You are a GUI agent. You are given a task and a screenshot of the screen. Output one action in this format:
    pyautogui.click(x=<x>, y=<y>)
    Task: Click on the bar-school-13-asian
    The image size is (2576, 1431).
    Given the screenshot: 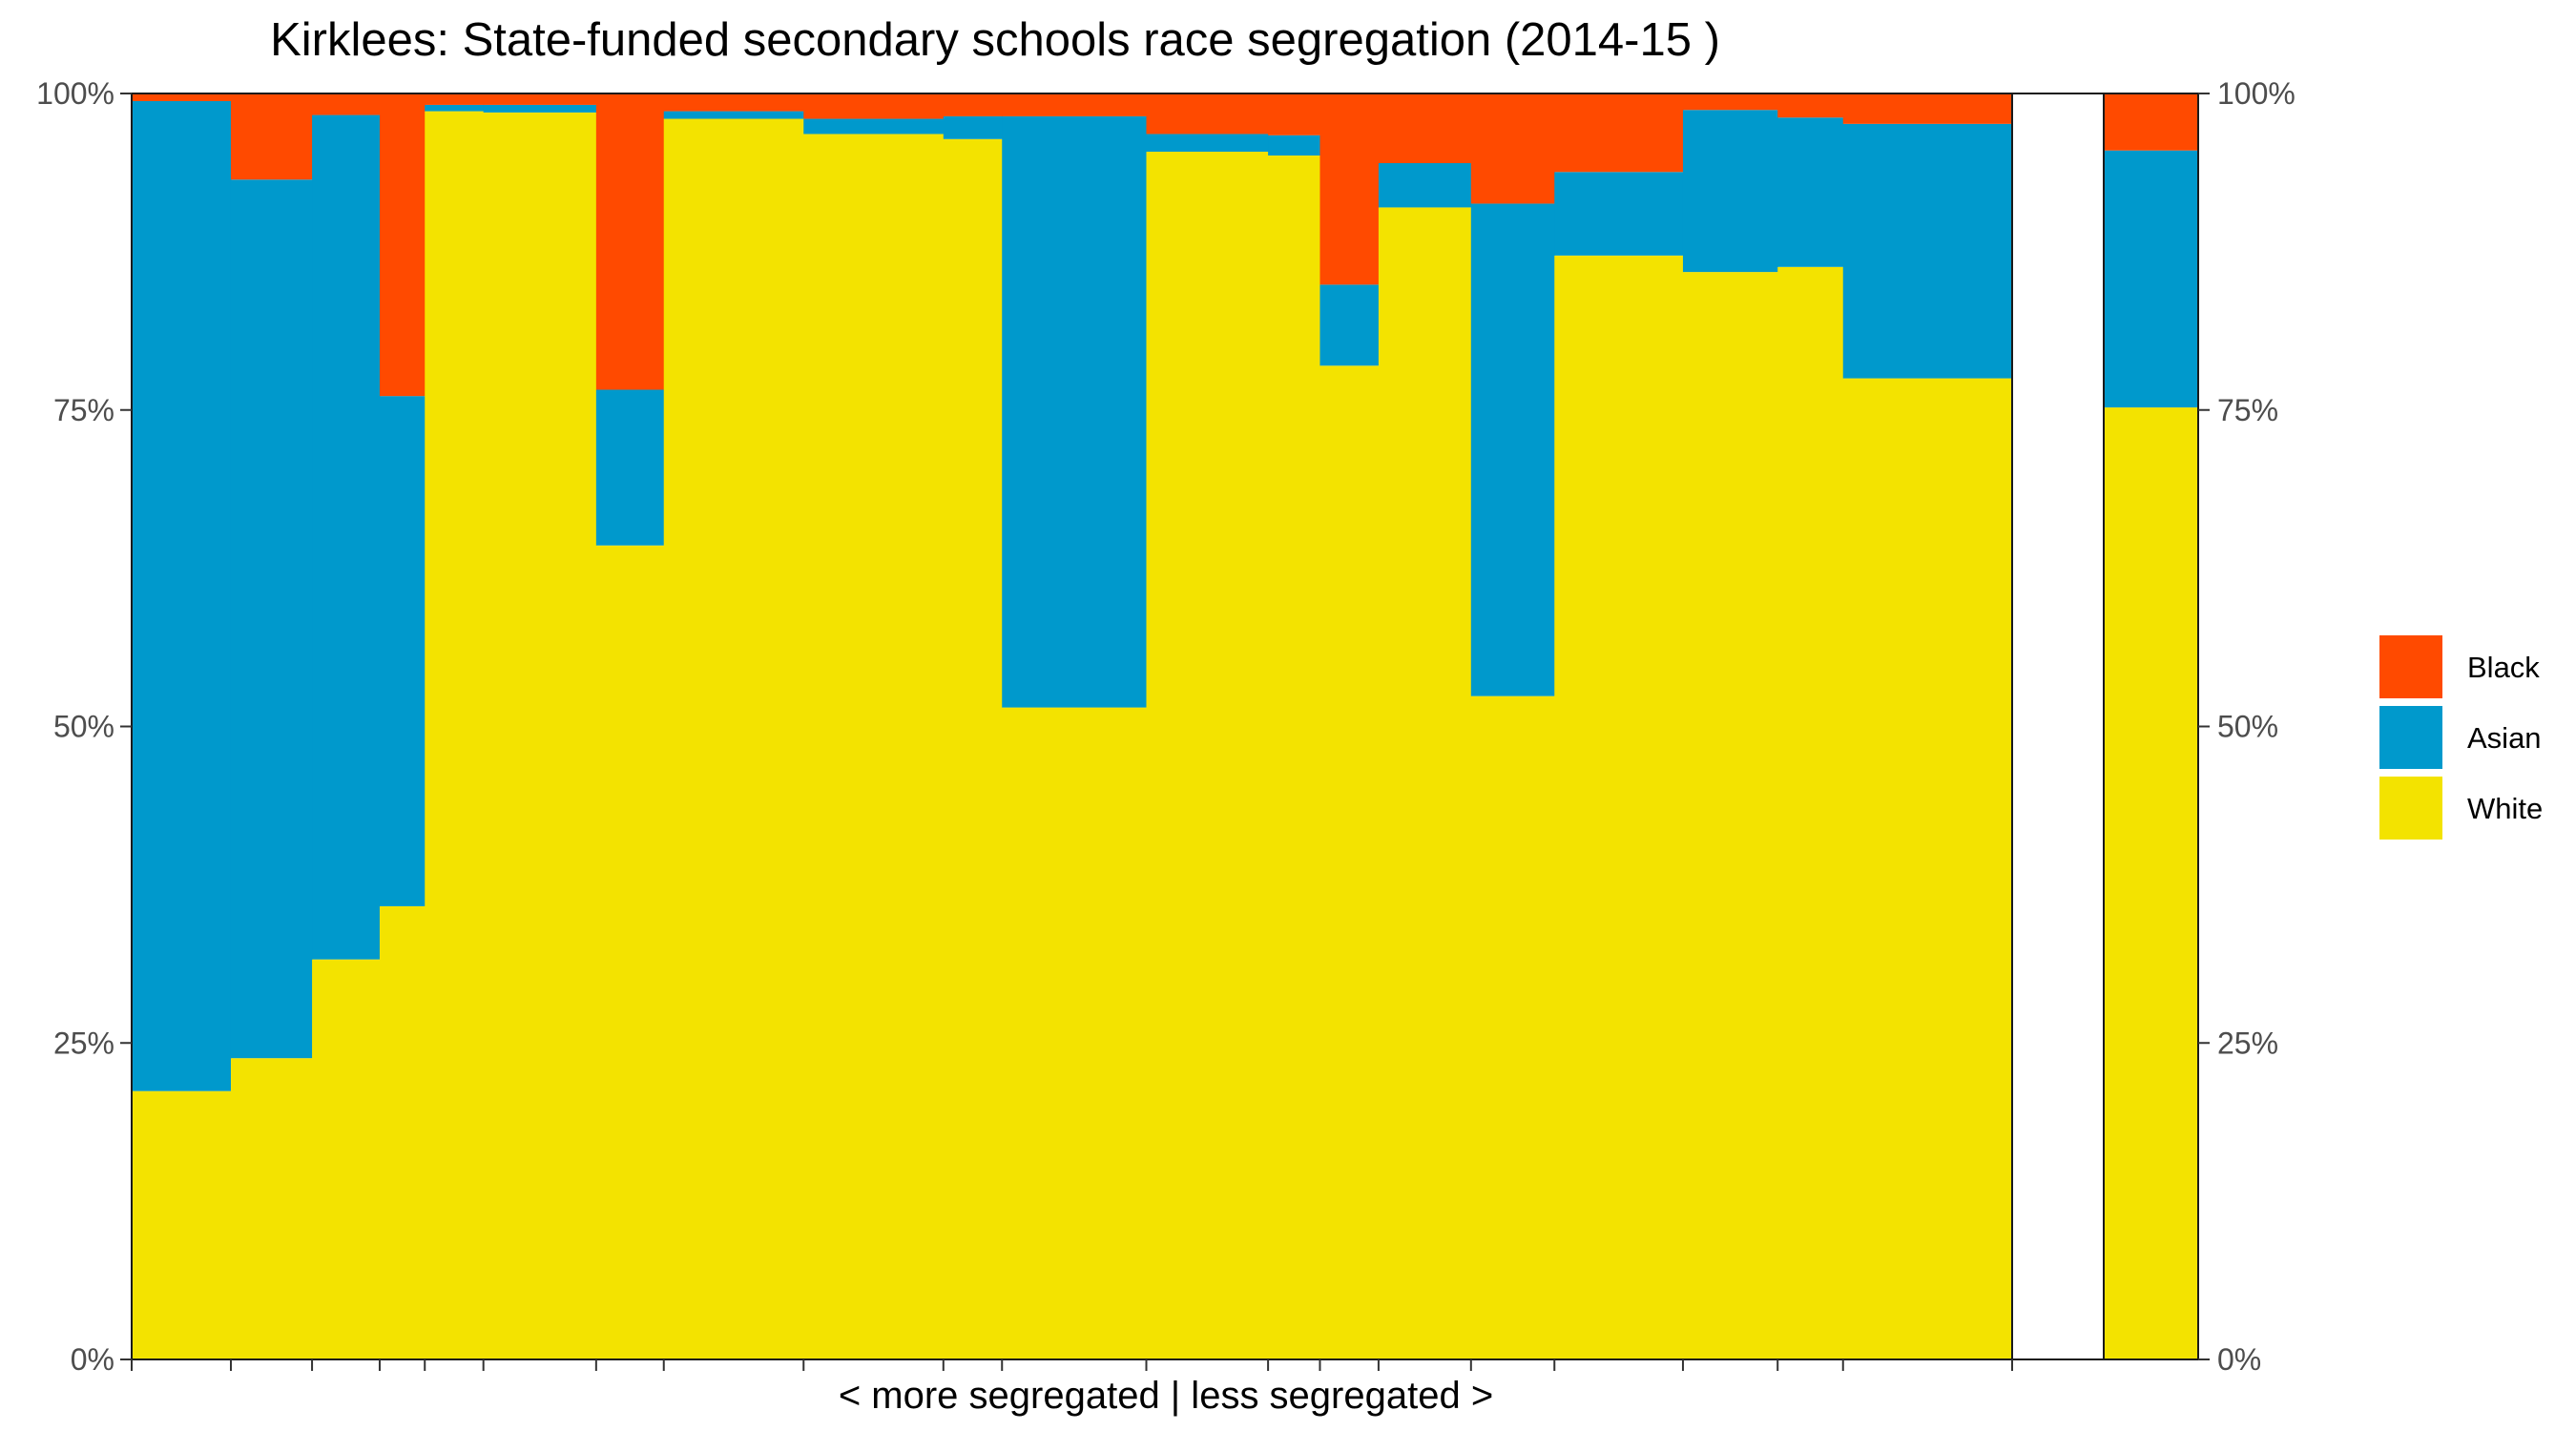 What is the action you would take?
    pyautogui.click(x=1294, y=145)
    